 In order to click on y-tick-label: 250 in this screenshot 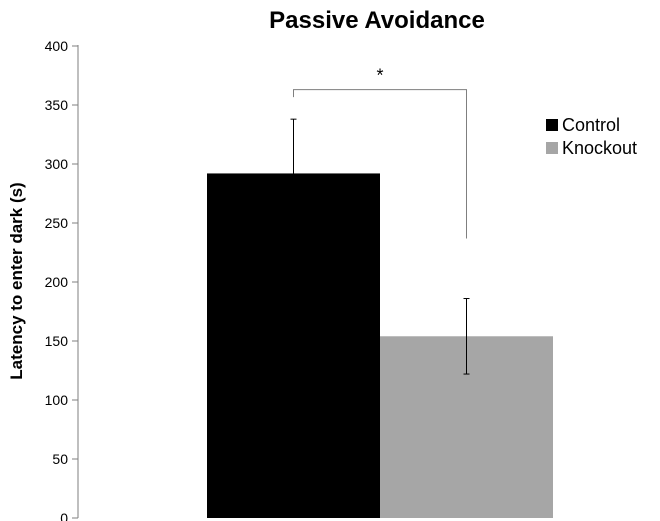, I will do `click(57, 223)`.